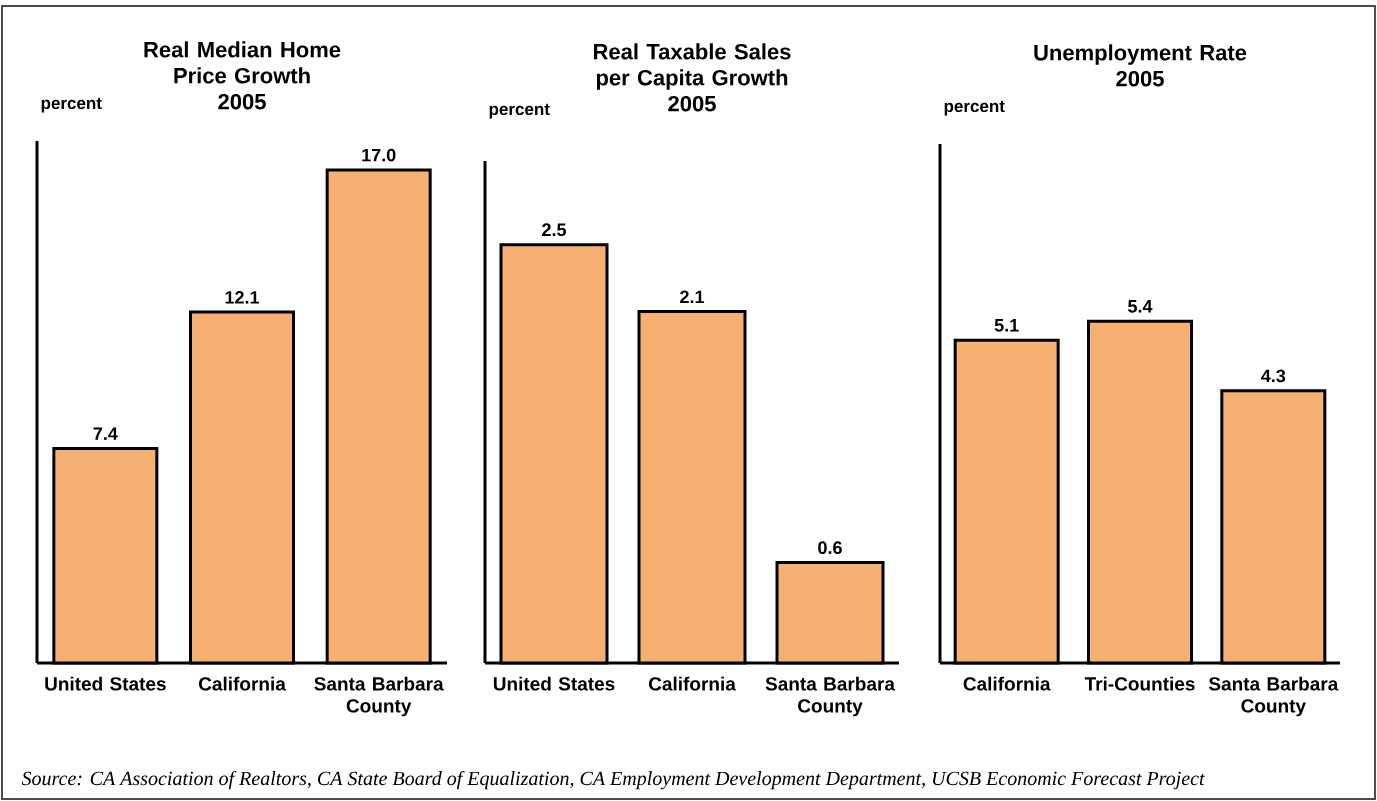  Describe the element at coordinates (379, 155) in the screenshot. I see `data-label: 17.0` at that location.